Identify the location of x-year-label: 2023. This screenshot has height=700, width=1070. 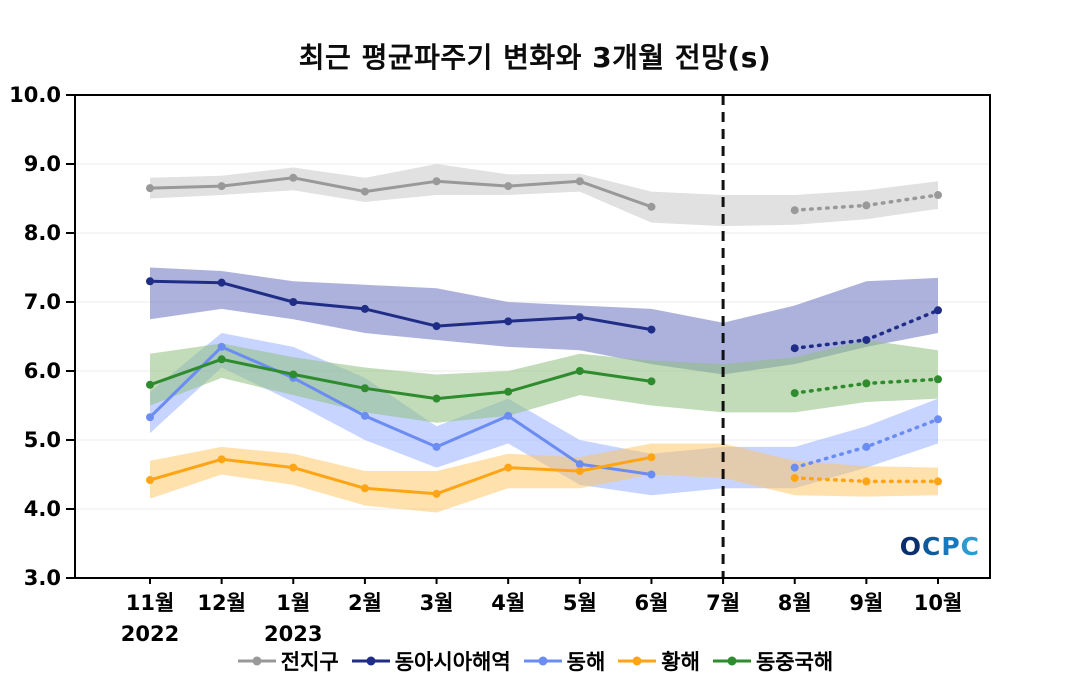
(293, 634).